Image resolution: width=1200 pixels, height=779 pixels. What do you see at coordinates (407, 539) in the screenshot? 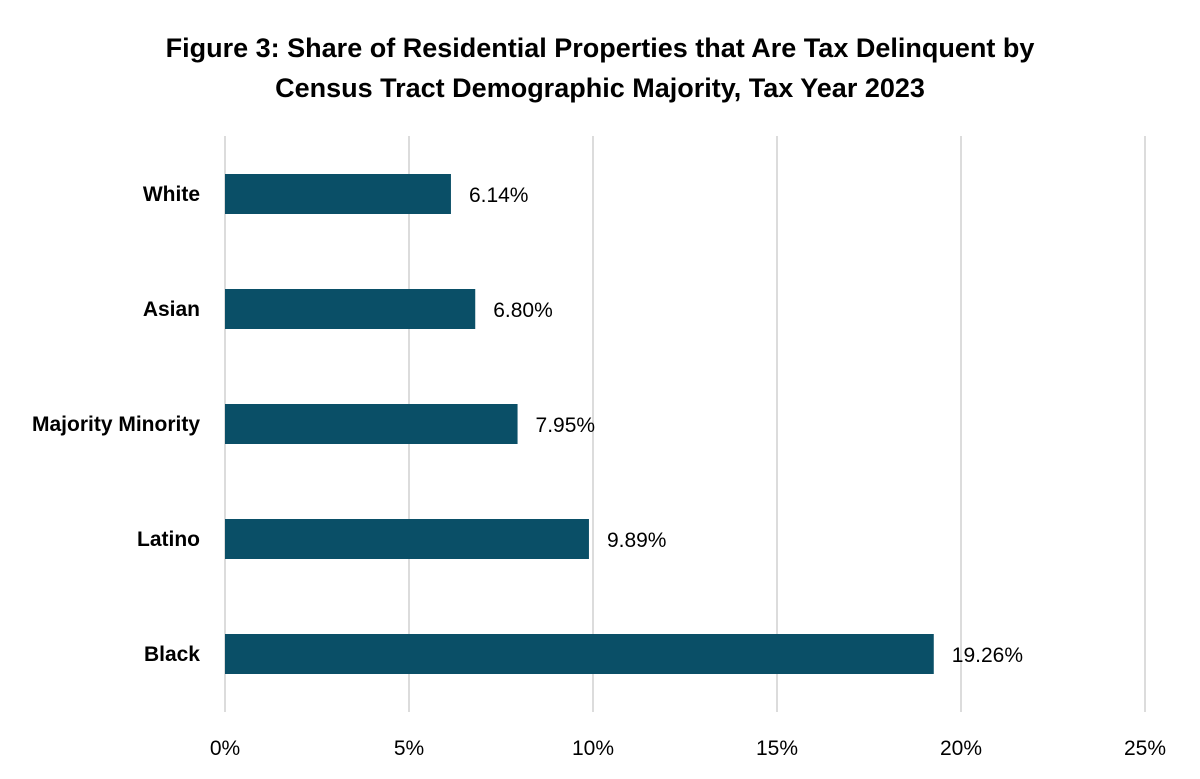
I see `bar-latino` at bounding box center [407, 539].